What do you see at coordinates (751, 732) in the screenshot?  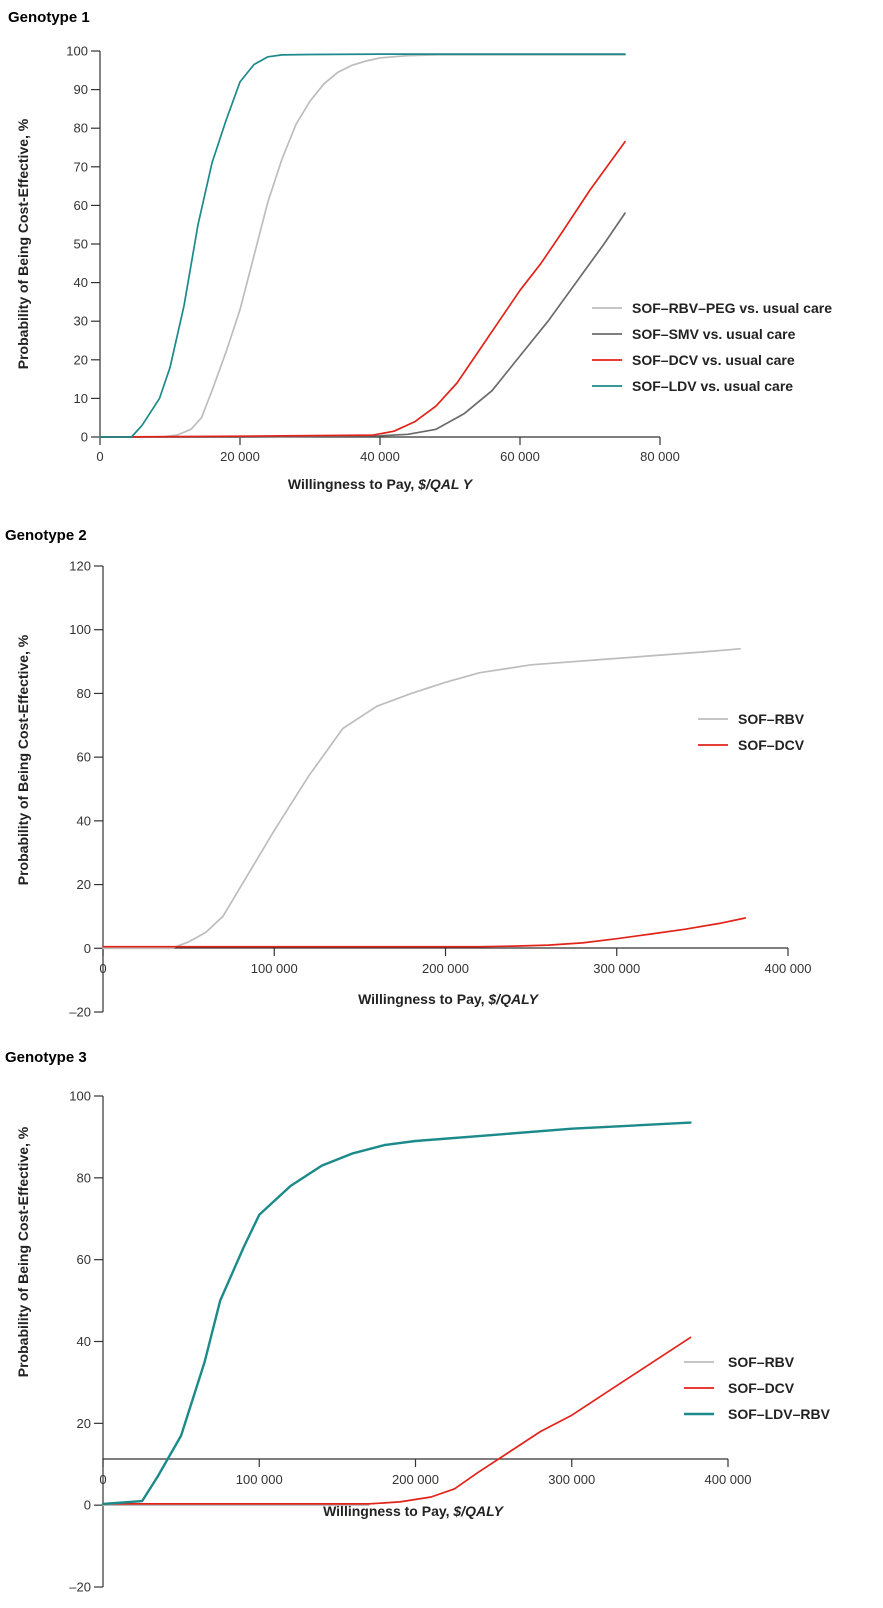 I see `legend: SOF–RBV SOF–DCV` at bounding box center [751, 732].